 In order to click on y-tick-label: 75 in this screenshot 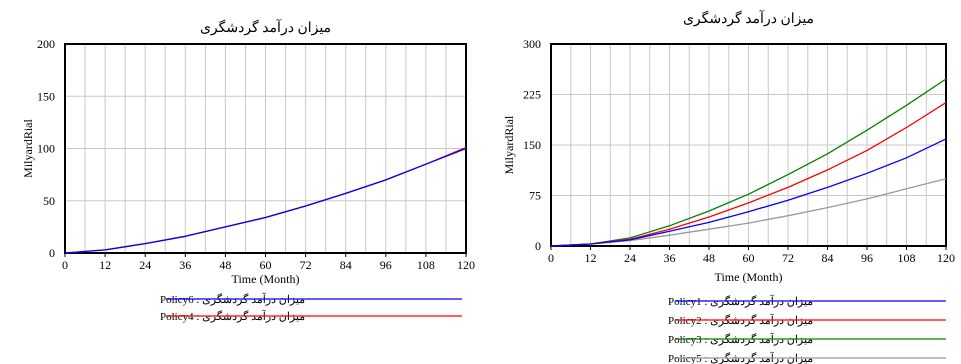, I will do `click(535, 196)`.